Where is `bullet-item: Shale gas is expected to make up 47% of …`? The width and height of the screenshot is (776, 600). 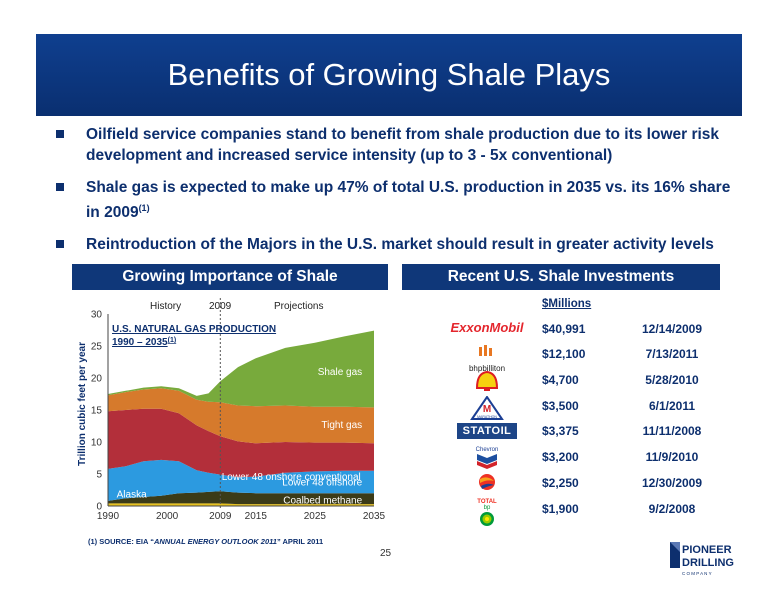 bullet-item: Shale gas is expected to make up 47% of … is located at coordinates (396, 200).